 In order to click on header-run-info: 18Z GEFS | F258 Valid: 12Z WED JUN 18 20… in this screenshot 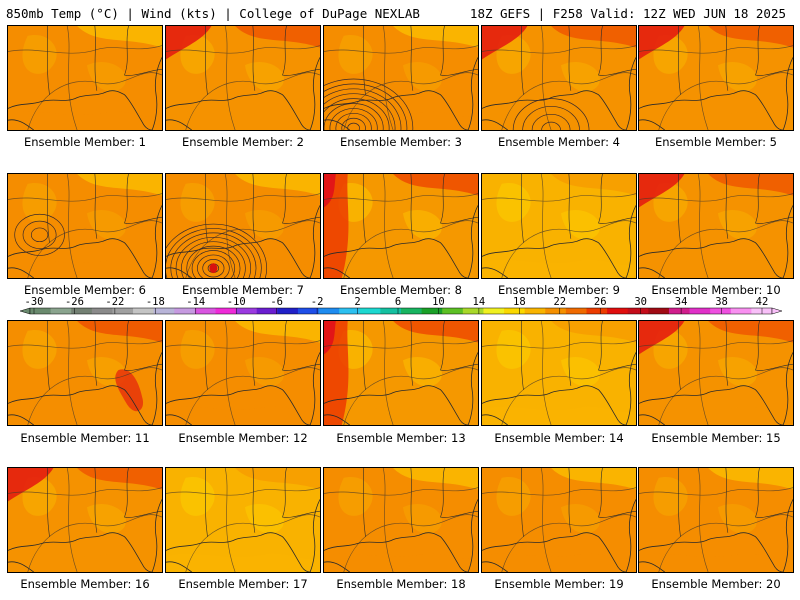, I will do `click(627, 13)`.